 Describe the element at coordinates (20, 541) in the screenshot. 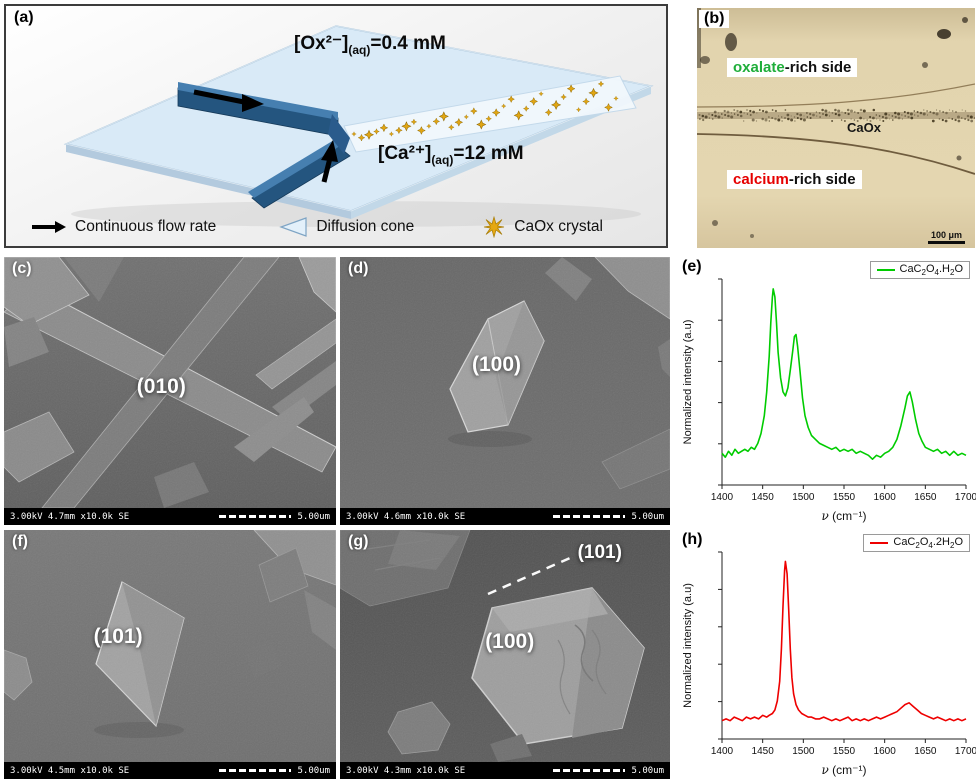

I see `panel-label-f: (f)` at that location.